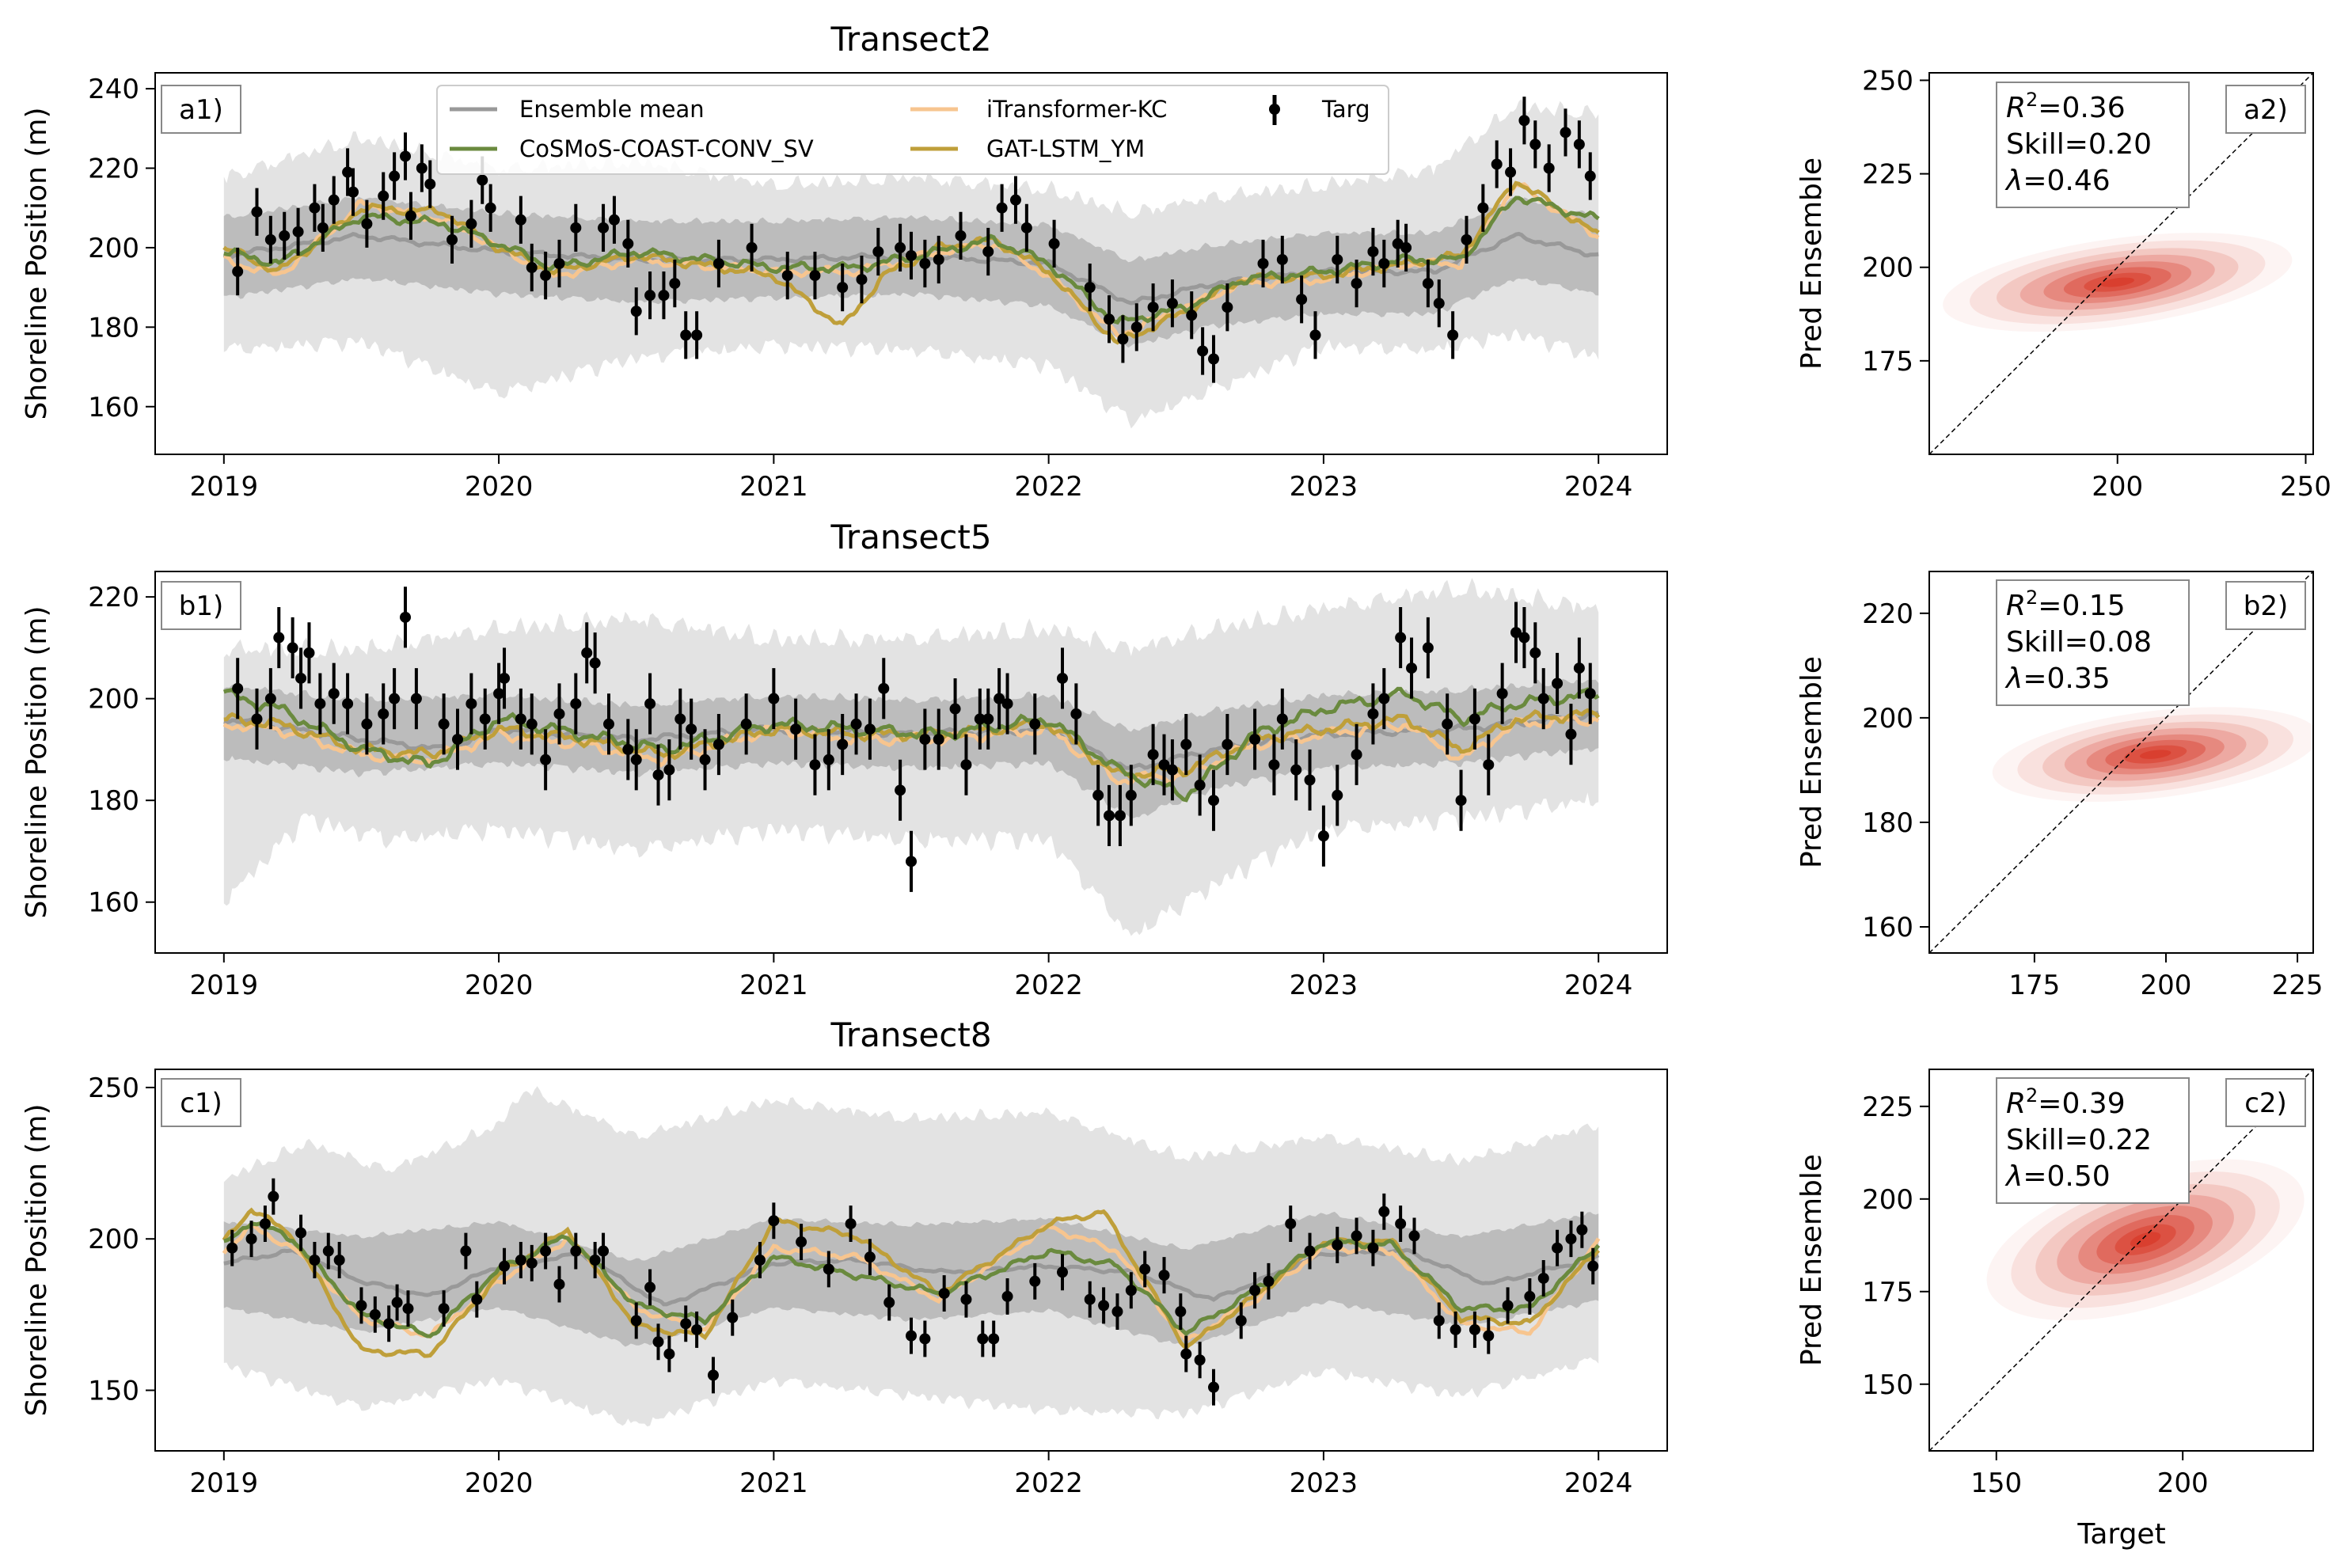  I want to click on y-axis: 160 180 200 220 240, so click(121, 248).